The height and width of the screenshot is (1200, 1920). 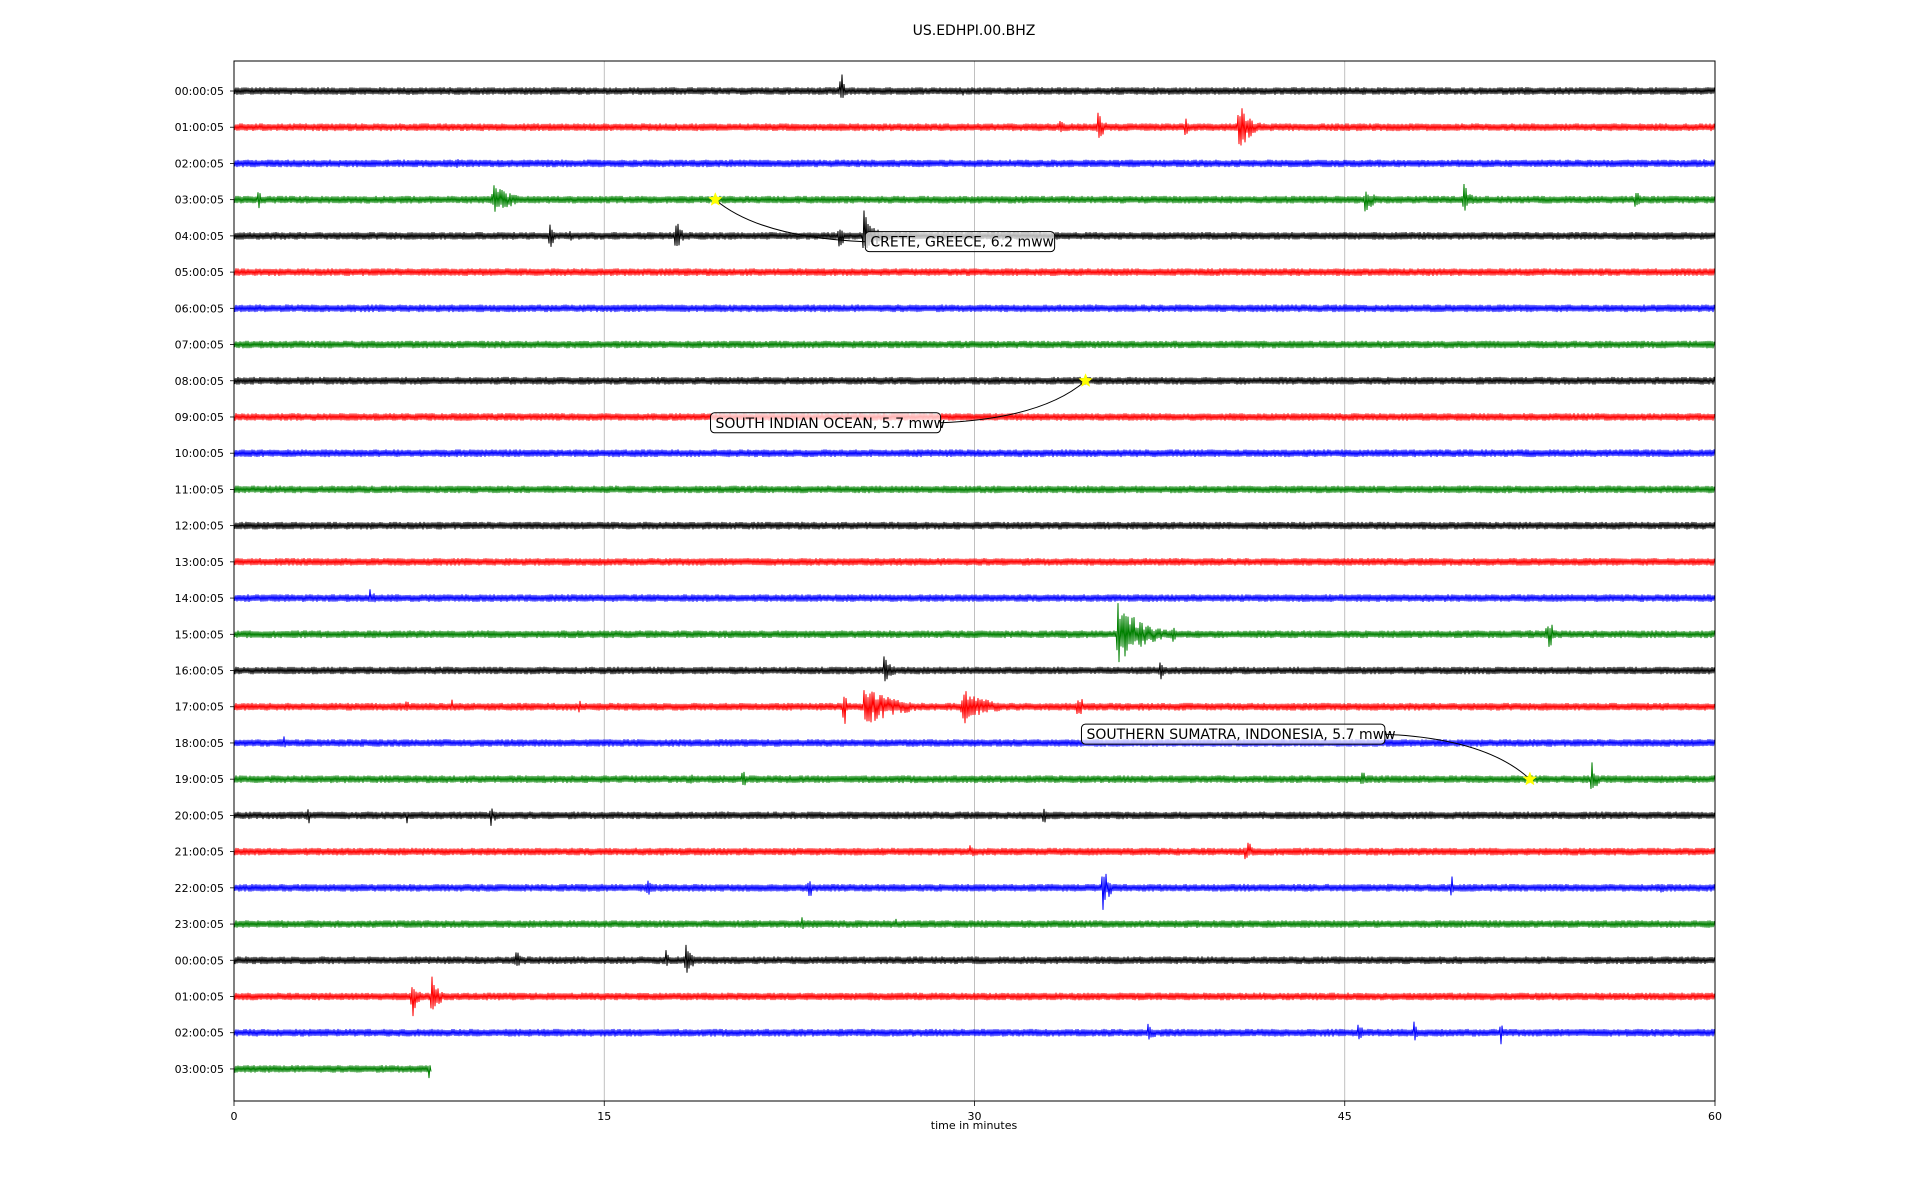 What do you see at coordinates (831, 424) in the screenshot?
I see `event-label-1: SOUTH INDIAN OCEAN, 5.7 mww` at bounding box center [831, 424].